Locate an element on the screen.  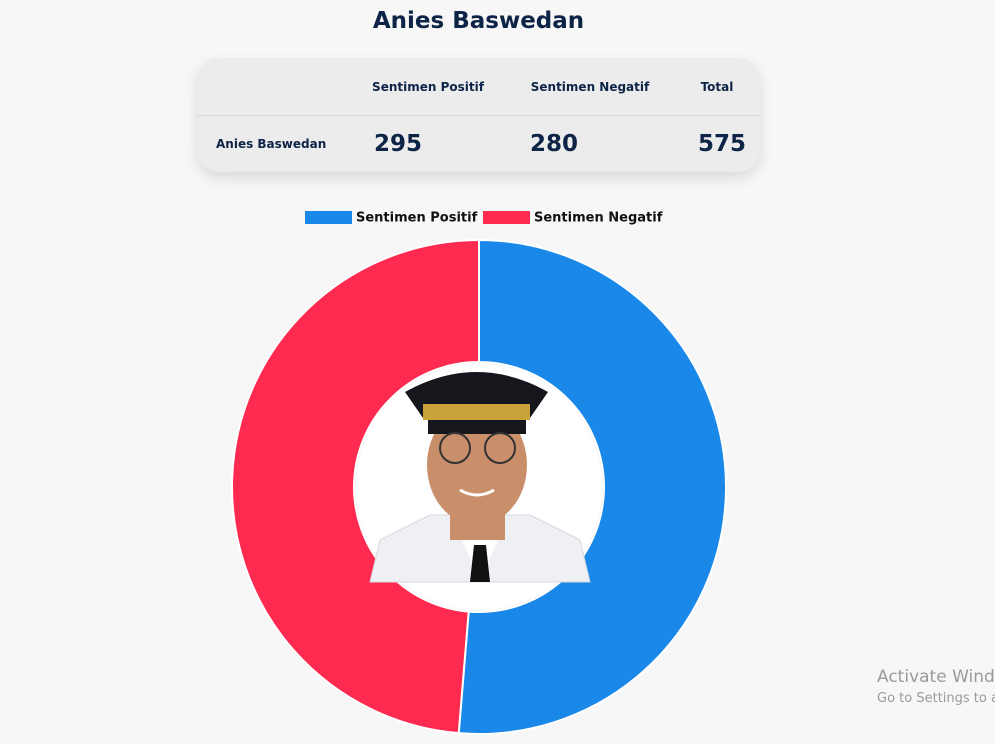
table-row: Anies Baswedan 295 280 575 is located at coordinates (478, 144).